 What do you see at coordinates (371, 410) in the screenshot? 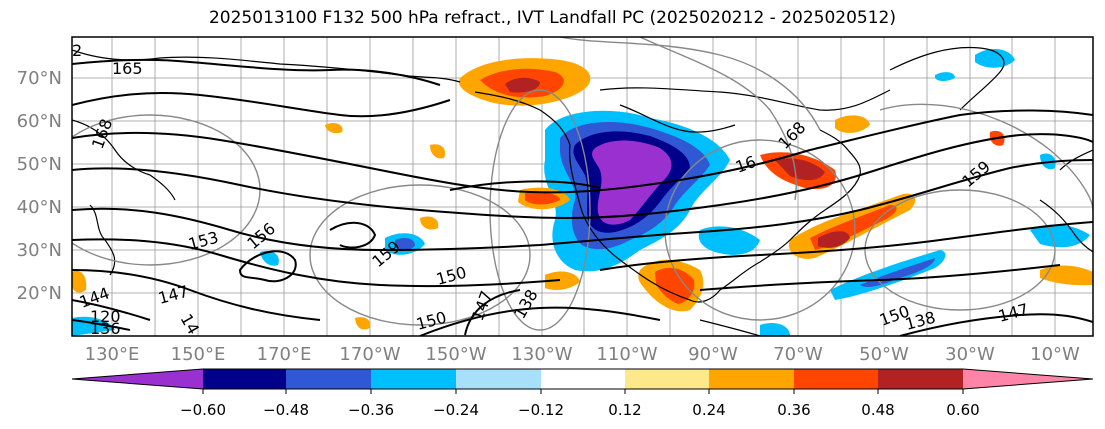
I see `colorbar-tick-label: −0.36` at bounding box center [371, 410].